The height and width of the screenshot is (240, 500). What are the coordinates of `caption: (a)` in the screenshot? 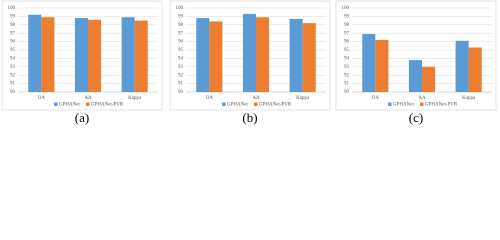 It's located at (82, 117).